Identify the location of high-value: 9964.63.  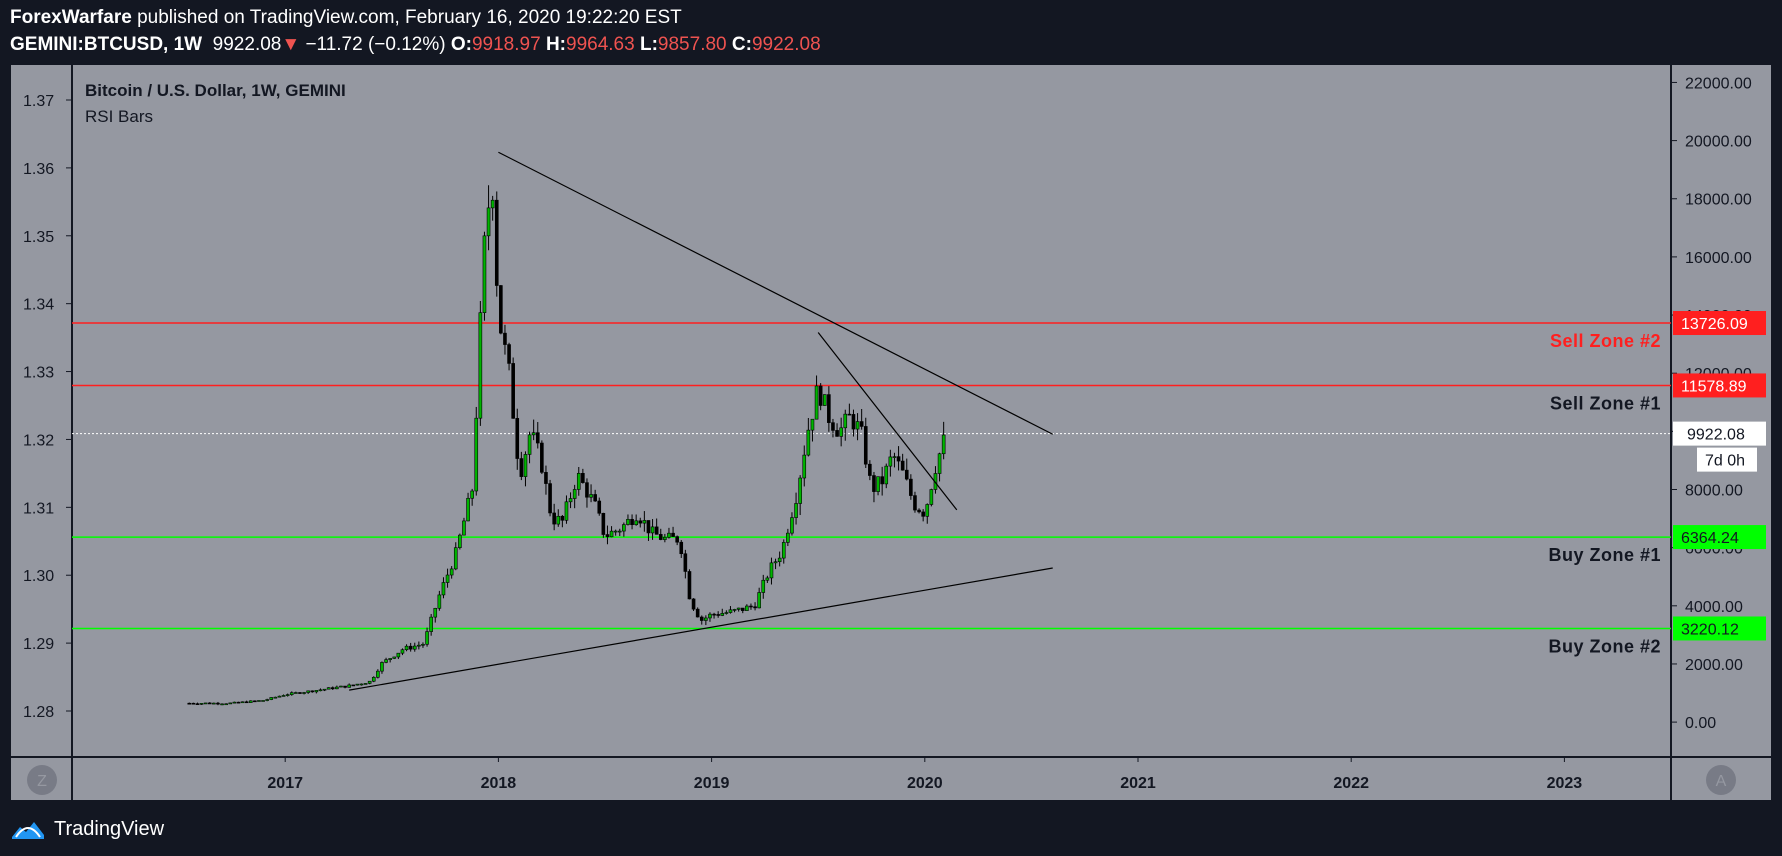
(600, 44).